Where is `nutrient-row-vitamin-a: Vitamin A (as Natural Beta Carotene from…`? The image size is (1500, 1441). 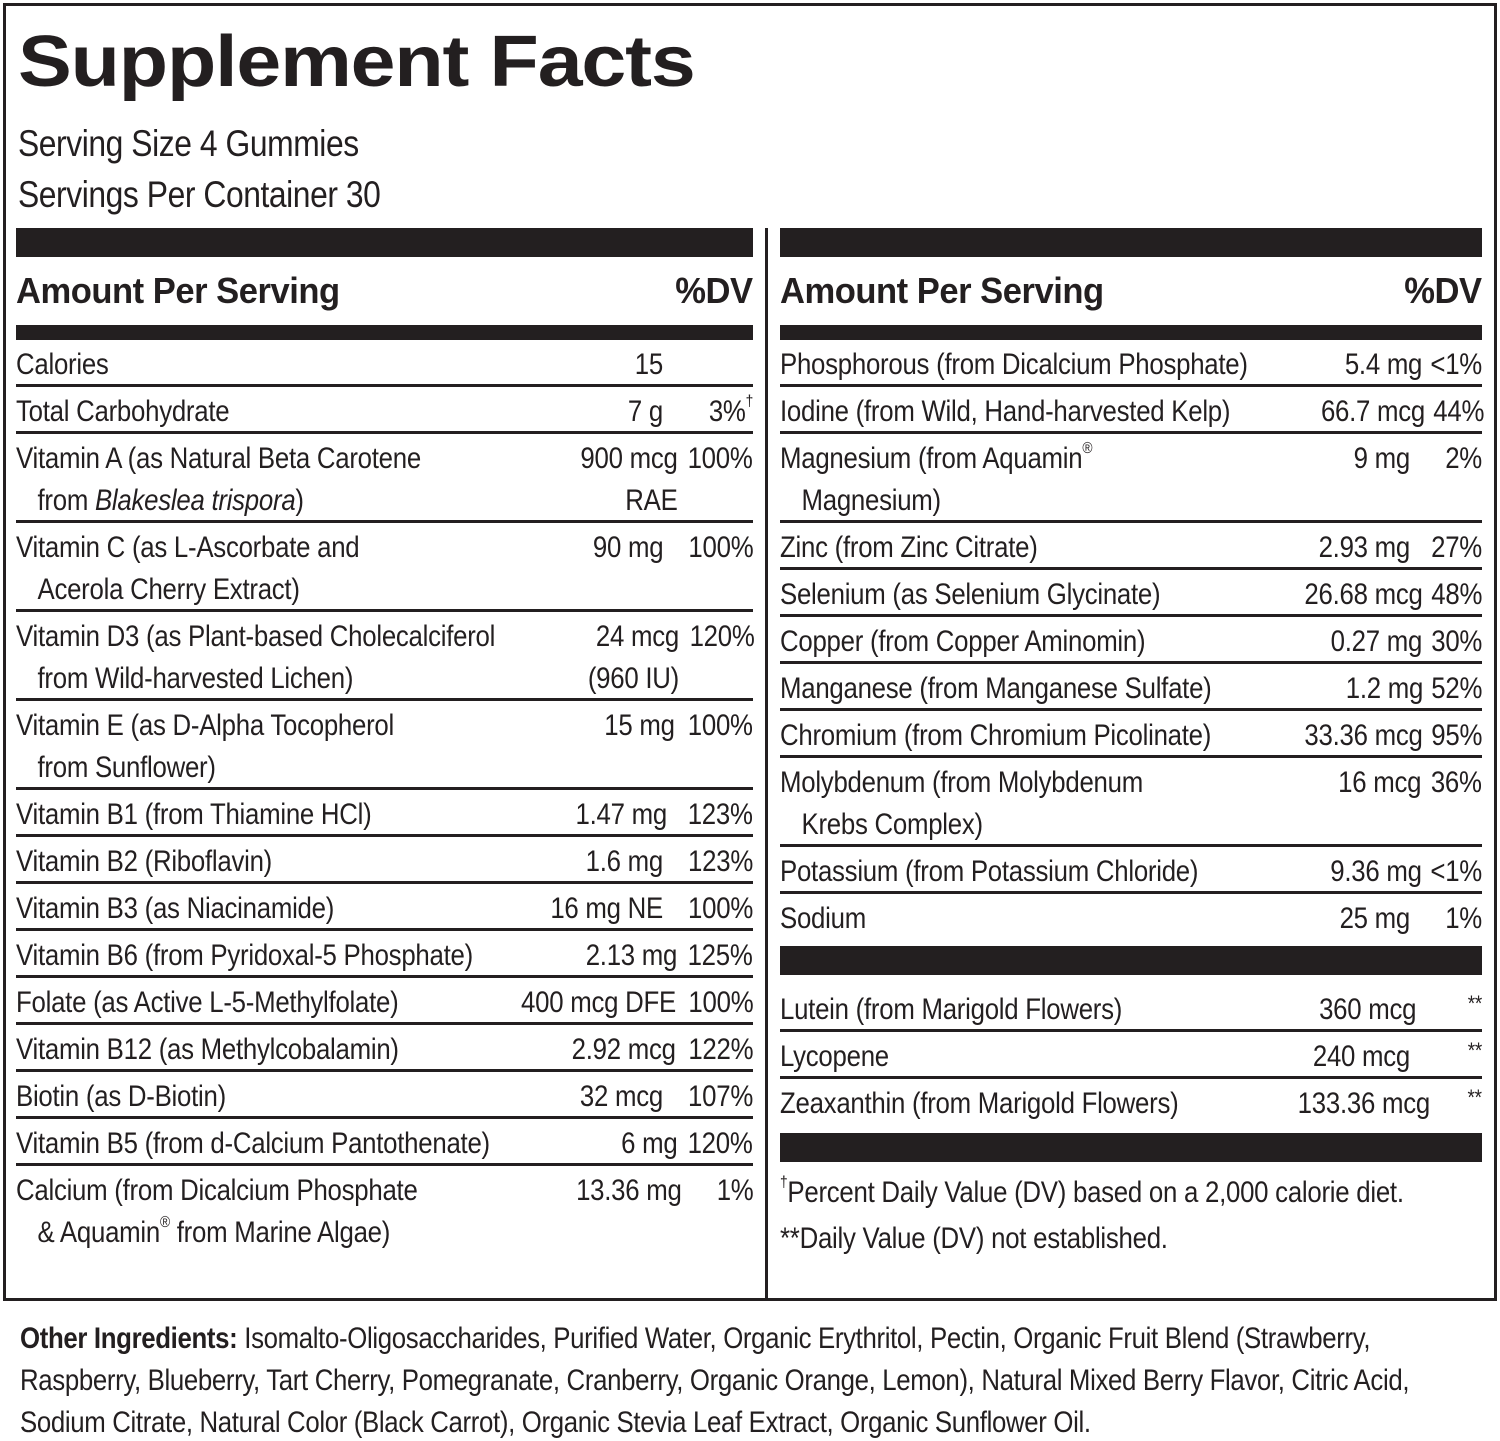 nutrient-row-vitamin-a: Vitamin A (as Natural Beta Carotene from… is located at coordinates (384, 478).